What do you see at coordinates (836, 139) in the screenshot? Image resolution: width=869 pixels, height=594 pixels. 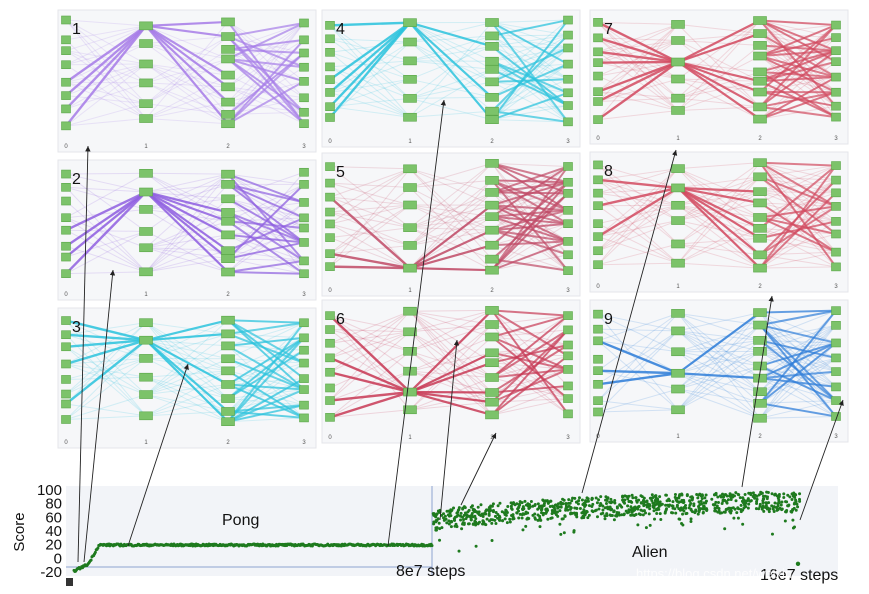 I see `panel-tick-label: 3` at bounding box center [836, 139].